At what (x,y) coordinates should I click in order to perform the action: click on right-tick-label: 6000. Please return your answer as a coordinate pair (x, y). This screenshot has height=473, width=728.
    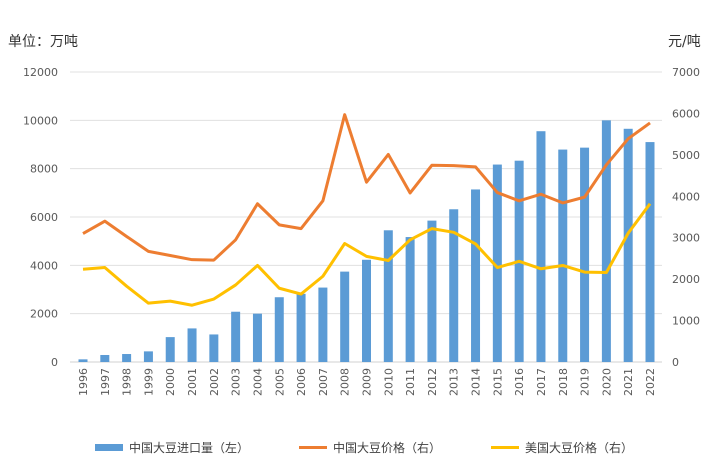
    Looking at the image, I should click on (686, 113).